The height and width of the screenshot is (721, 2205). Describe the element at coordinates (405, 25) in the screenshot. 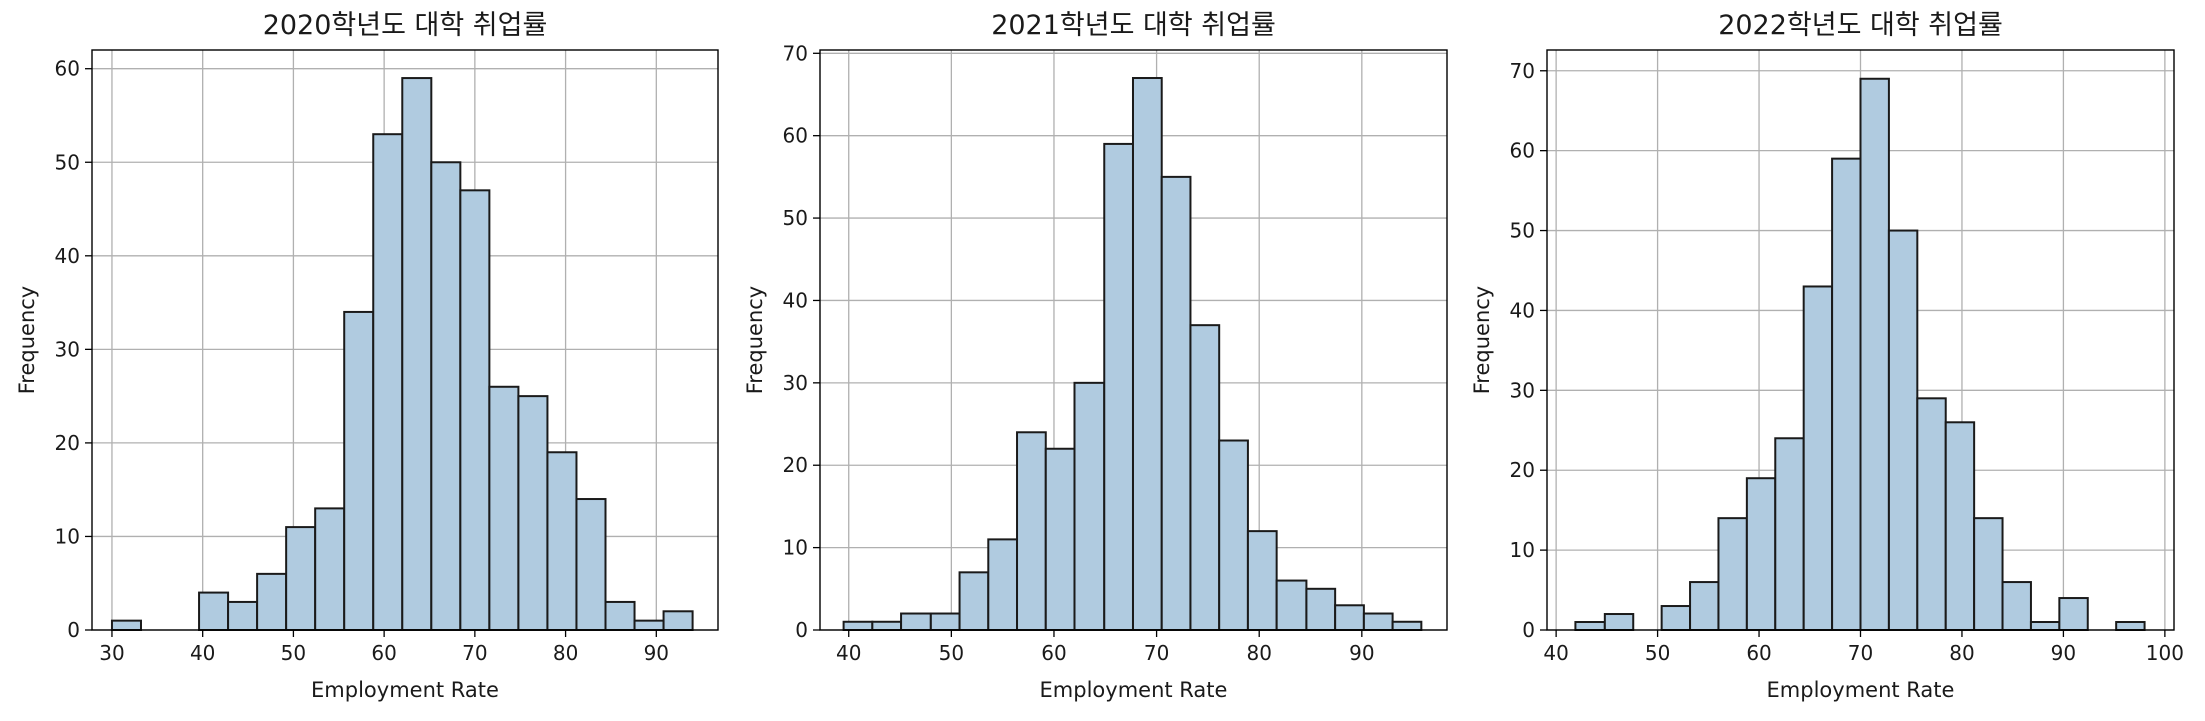

I see `chart-title-2020: 2020학년도 대학 취업률` at that location.